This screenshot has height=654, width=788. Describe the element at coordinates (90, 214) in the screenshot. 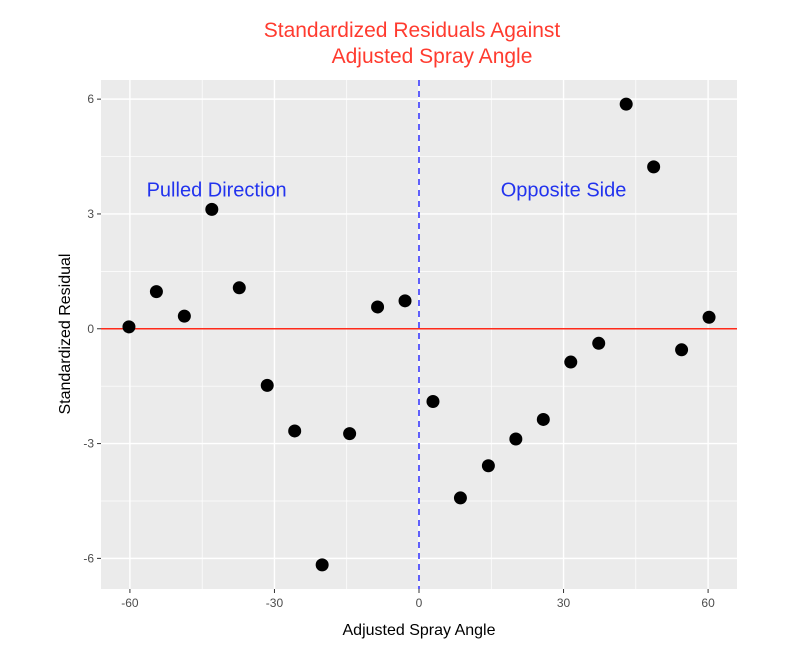

I see `y-tick-label: 3` at that location.